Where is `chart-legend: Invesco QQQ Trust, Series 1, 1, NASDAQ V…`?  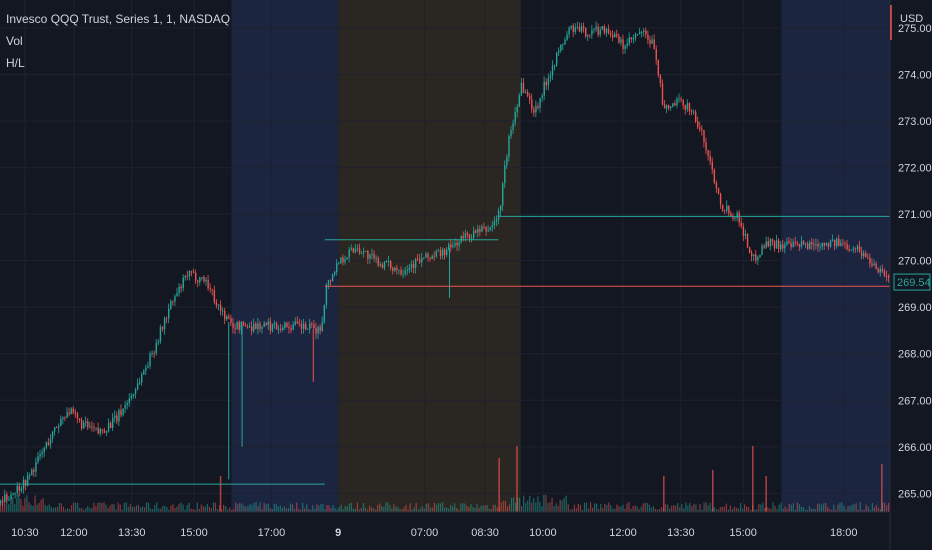
chart-legend: Invesco QQQ Trust, Series 1, 1, NASDAQ V… is located at coordinates (118, 41).